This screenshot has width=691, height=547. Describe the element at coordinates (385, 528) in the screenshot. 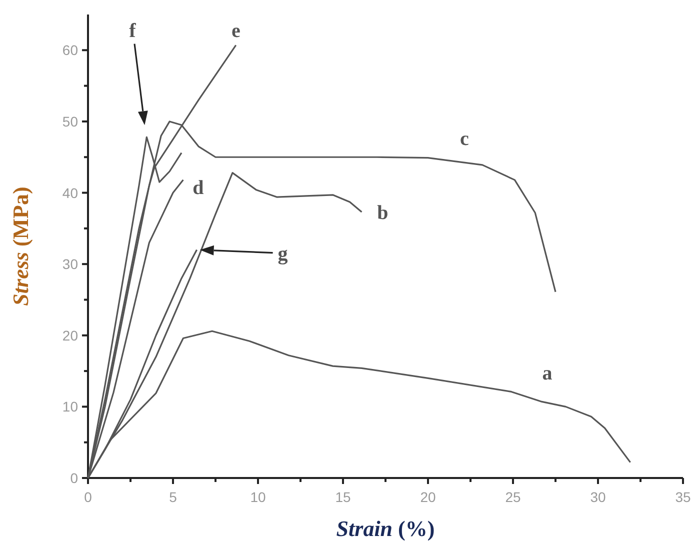

I see `x-axis-title: Strain (%)` at that location.